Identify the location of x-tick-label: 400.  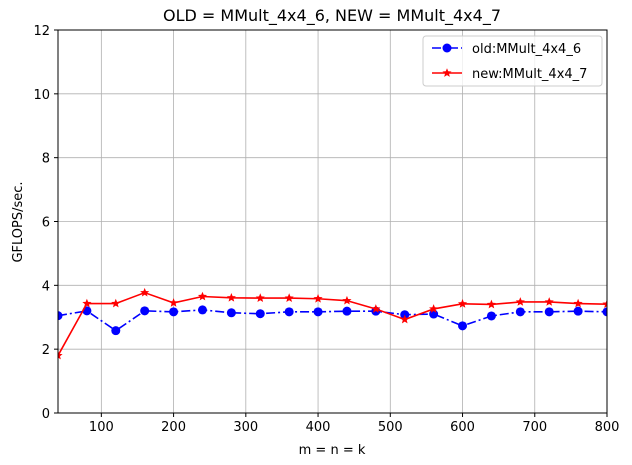
(318, 427).